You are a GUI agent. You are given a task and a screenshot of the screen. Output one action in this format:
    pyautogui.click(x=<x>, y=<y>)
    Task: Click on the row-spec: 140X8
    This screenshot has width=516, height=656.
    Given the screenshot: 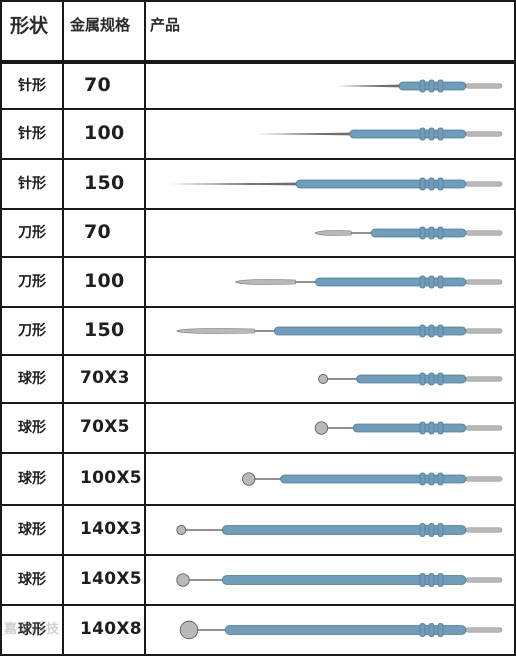 What is the action you would take?
    pyautogui.click(x=111, y=629)
    